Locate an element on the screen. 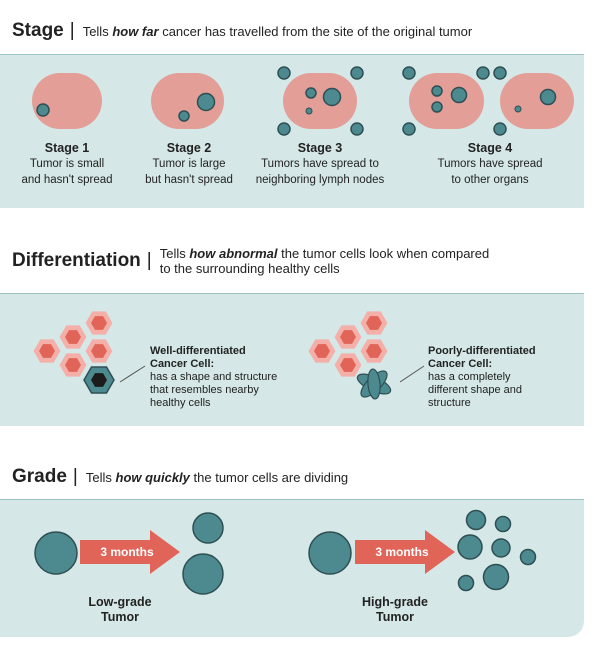  low-grade-parent-cell is located at coordinates (56, 553).